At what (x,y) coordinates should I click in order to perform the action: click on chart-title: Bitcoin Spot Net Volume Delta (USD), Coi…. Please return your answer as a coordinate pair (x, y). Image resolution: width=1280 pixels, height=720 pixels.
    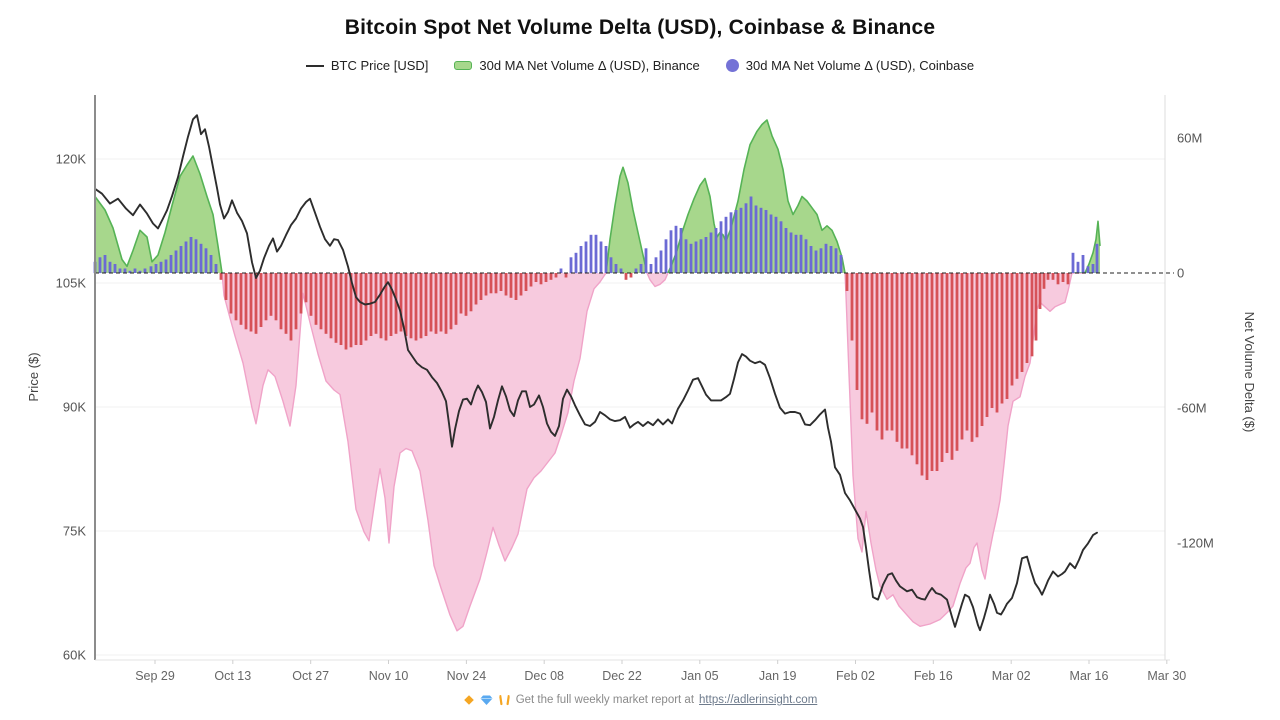
    Looking at the image, I should click on (640, 27).